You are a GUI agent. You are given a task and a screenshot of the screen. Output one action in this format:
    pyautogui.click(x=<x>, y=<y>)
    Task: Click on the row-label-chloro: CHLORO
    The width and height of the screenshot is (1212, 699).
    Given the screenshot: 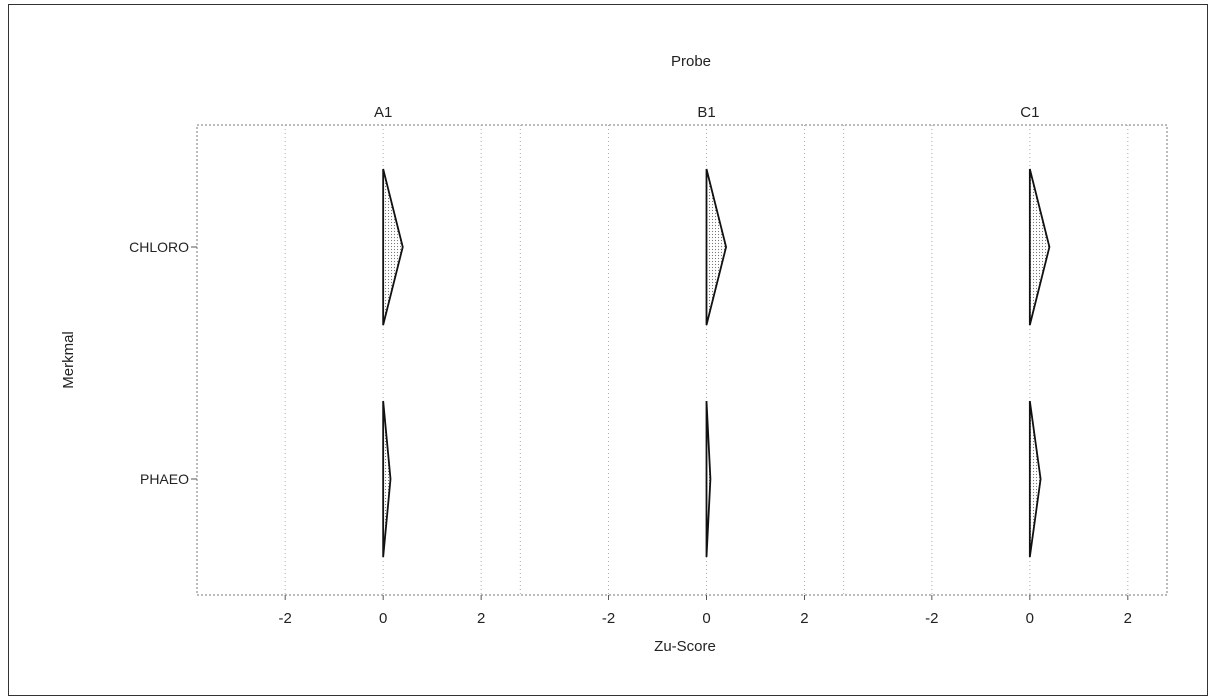 What is the action you would take?
    pyautogui.click(x=159, y=247)
    